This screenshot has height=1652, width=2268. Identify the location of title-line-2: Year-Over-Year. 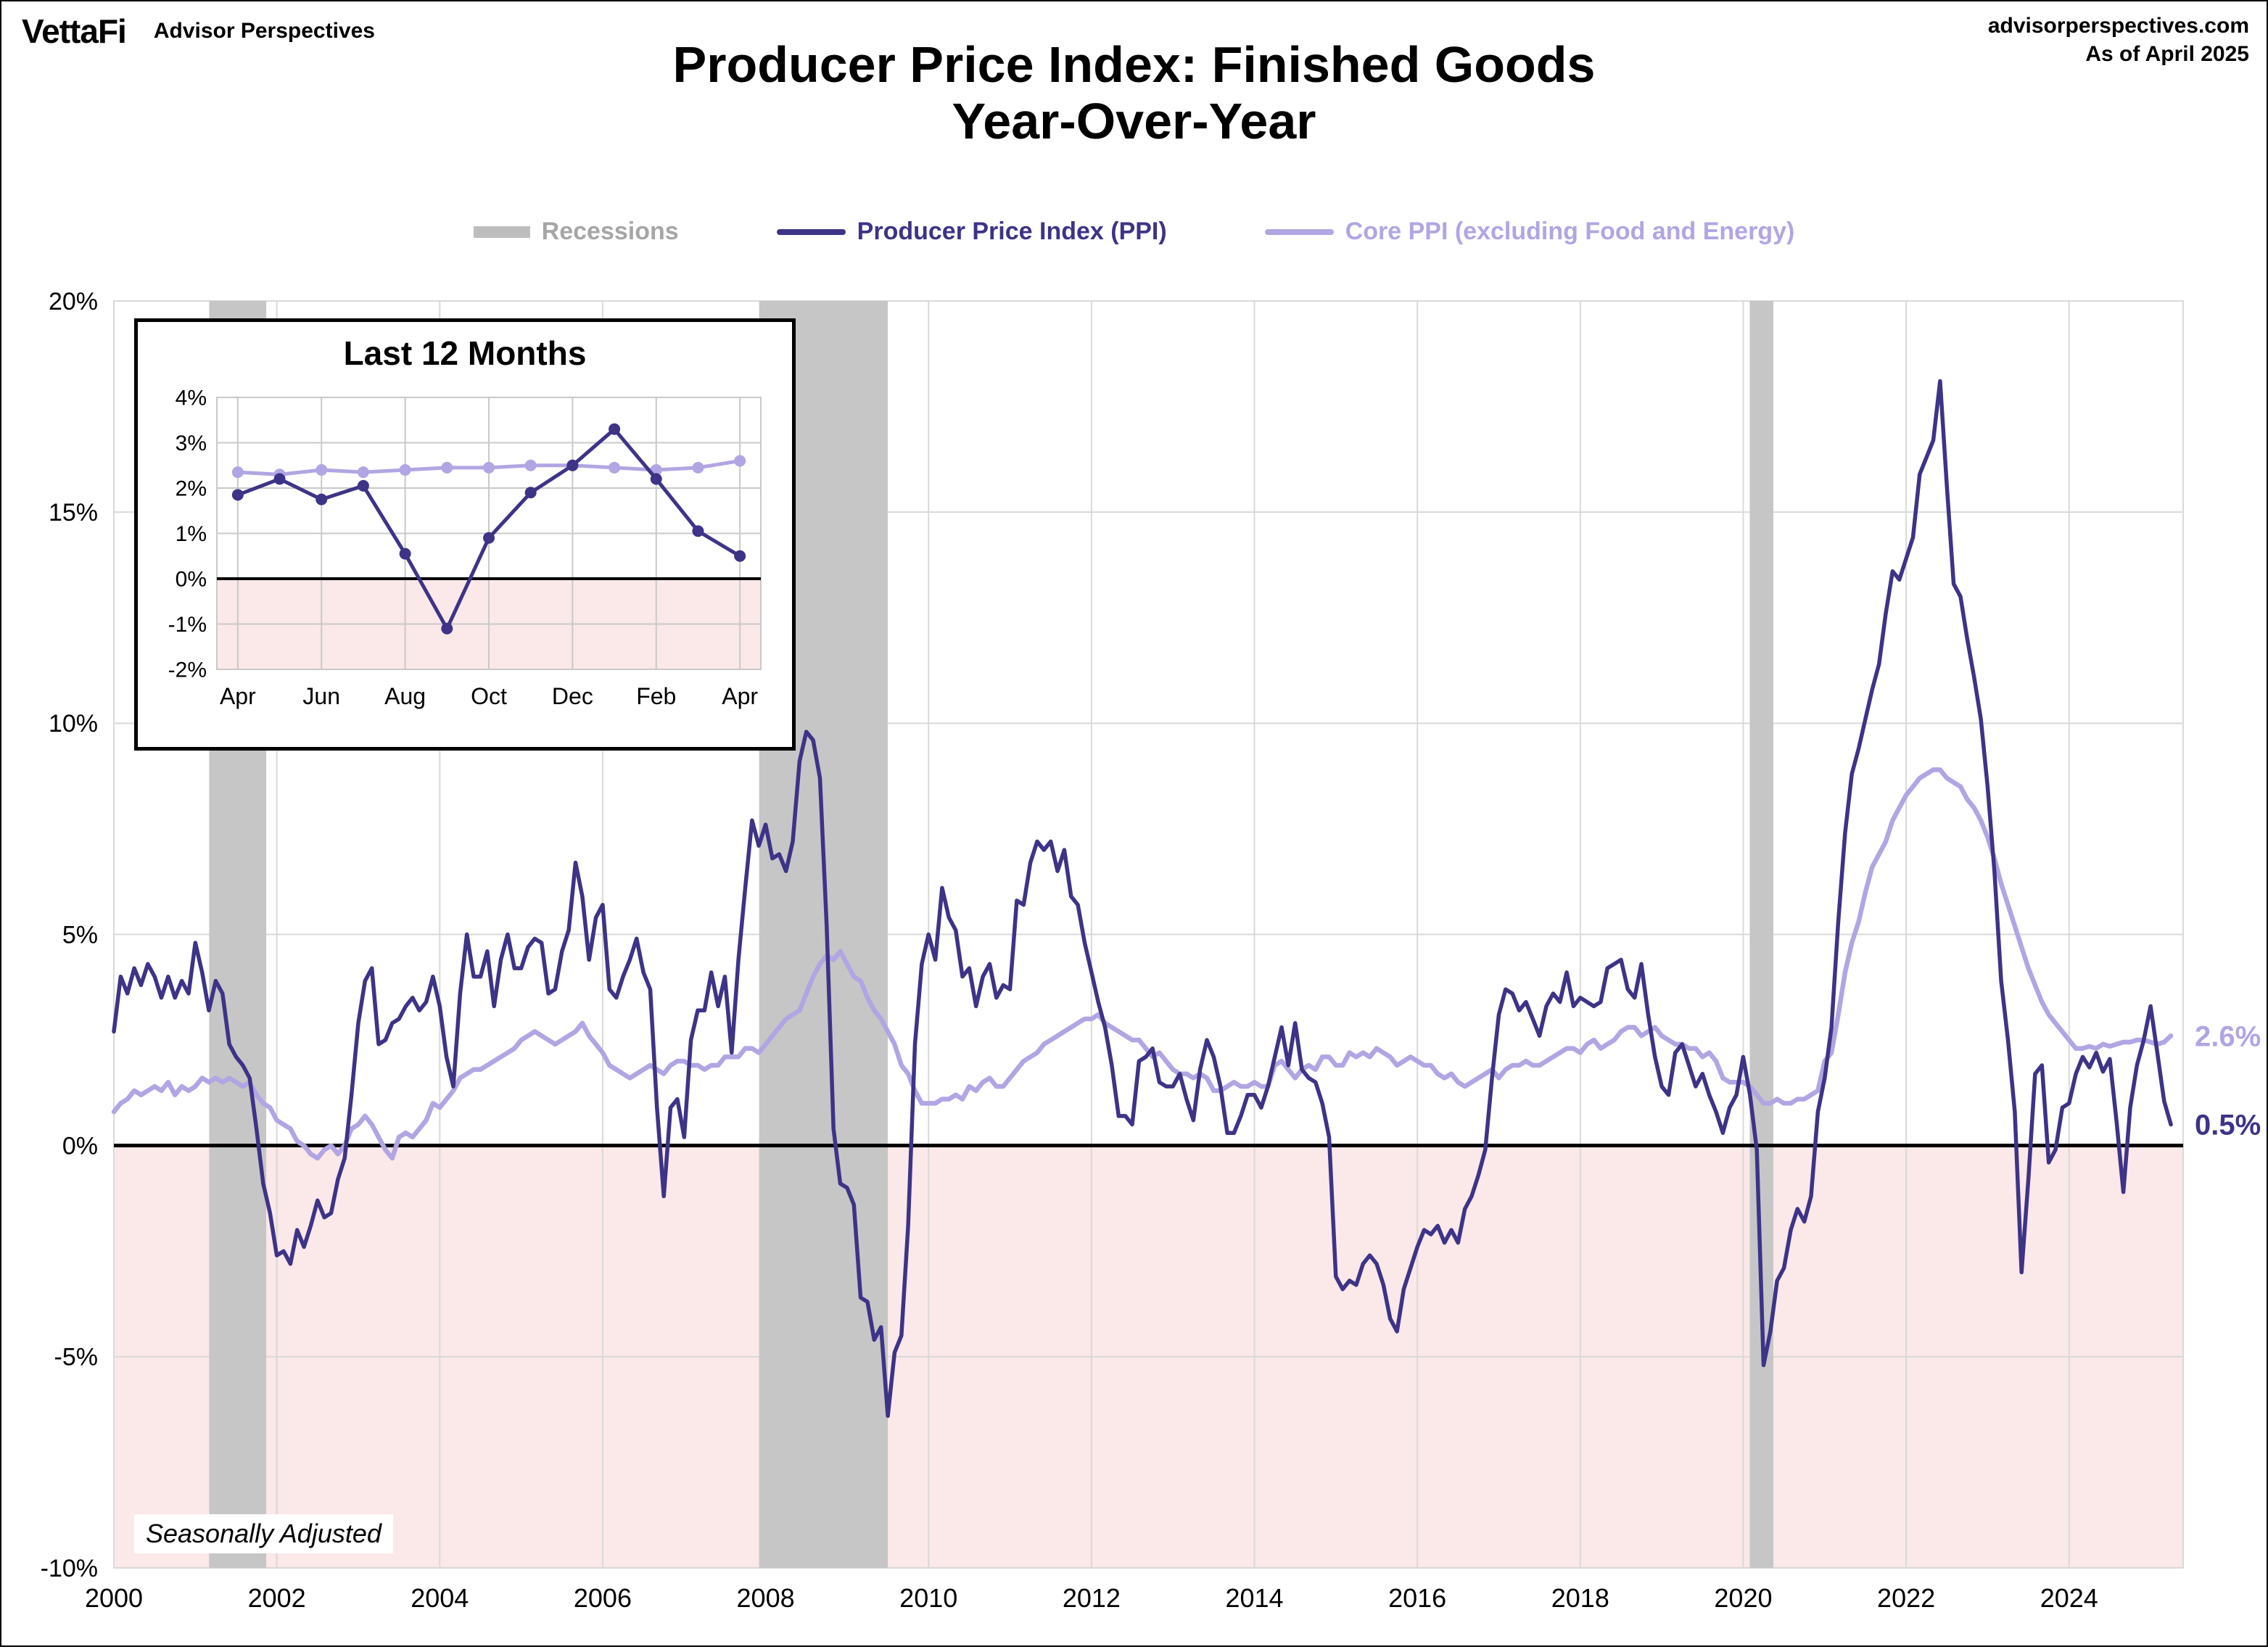
(1134, 122).